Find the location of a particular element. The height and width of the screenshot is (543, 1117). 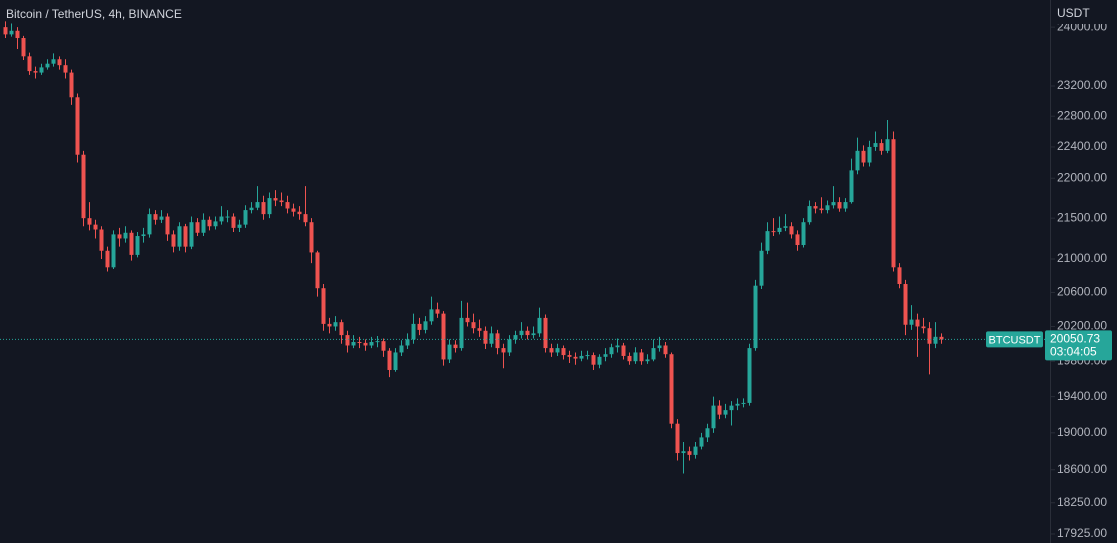

y-tick-label: 22000.00 is located at coordinates (1082, 177).